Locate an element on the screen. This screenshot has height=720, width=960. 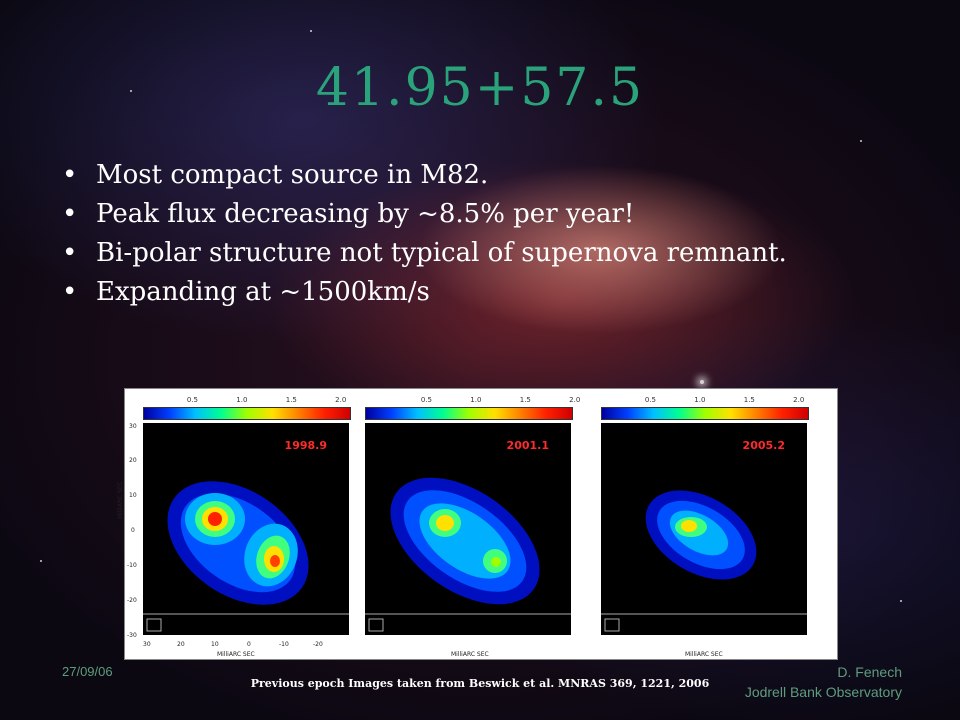
x-tick: 10 is located at coordinates (215, 644).